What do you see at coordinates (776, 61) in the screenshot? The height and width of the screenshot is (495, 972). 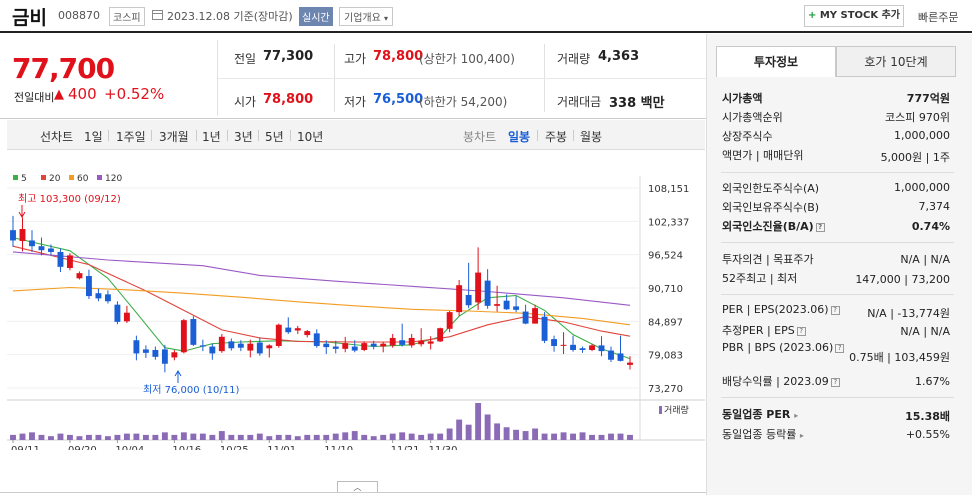 I see `tab-invest-info: 투자정보` at bounding box center [776, 61].